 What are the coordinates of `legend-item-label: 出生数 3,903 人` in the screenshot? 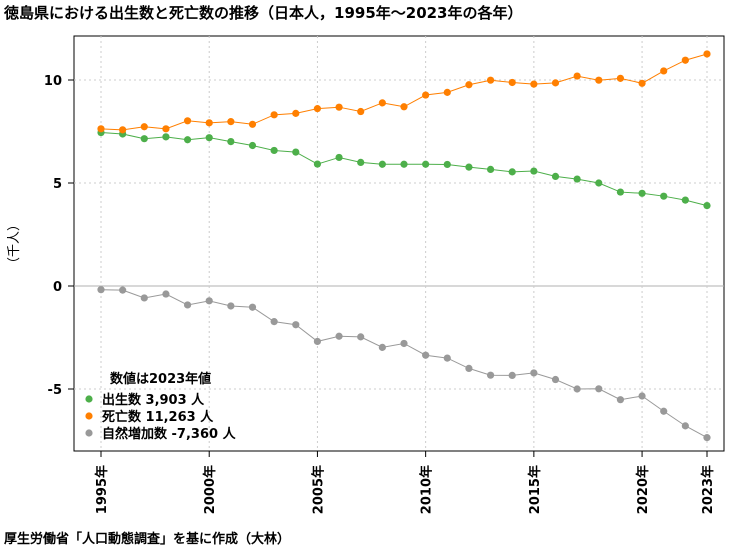 It's located at (153, 400).